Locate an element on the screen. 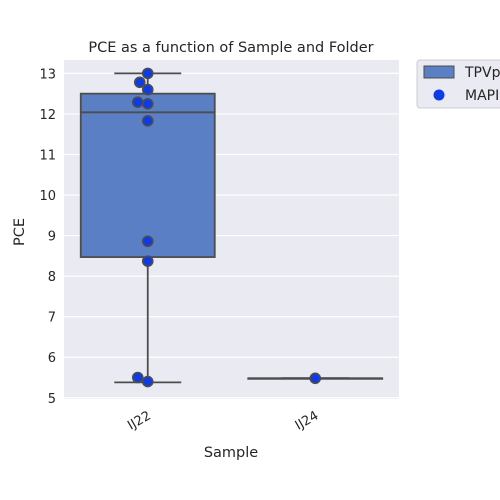  y-tick-labels: 5 6 7 8 9 10 11 12 13 is located at coordinates (47, 236).